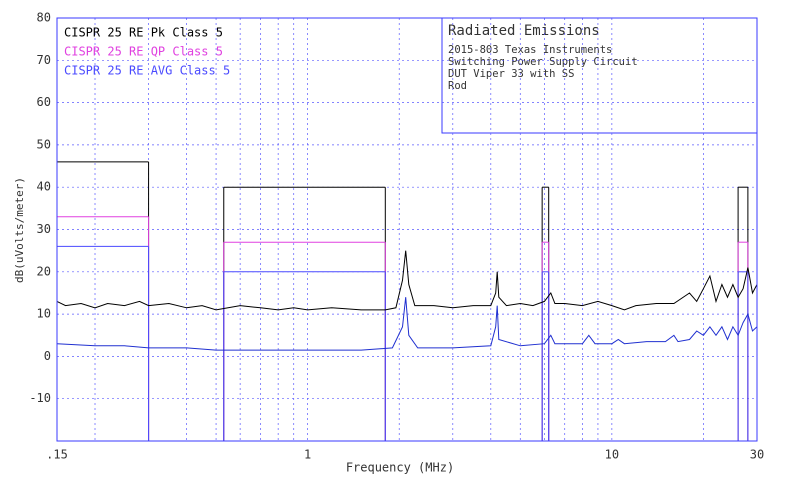 The image size is (794, 484). Describe the element at coordinates (40, 398) in the screenshot. I see `y-tick-label: -10` at that location.